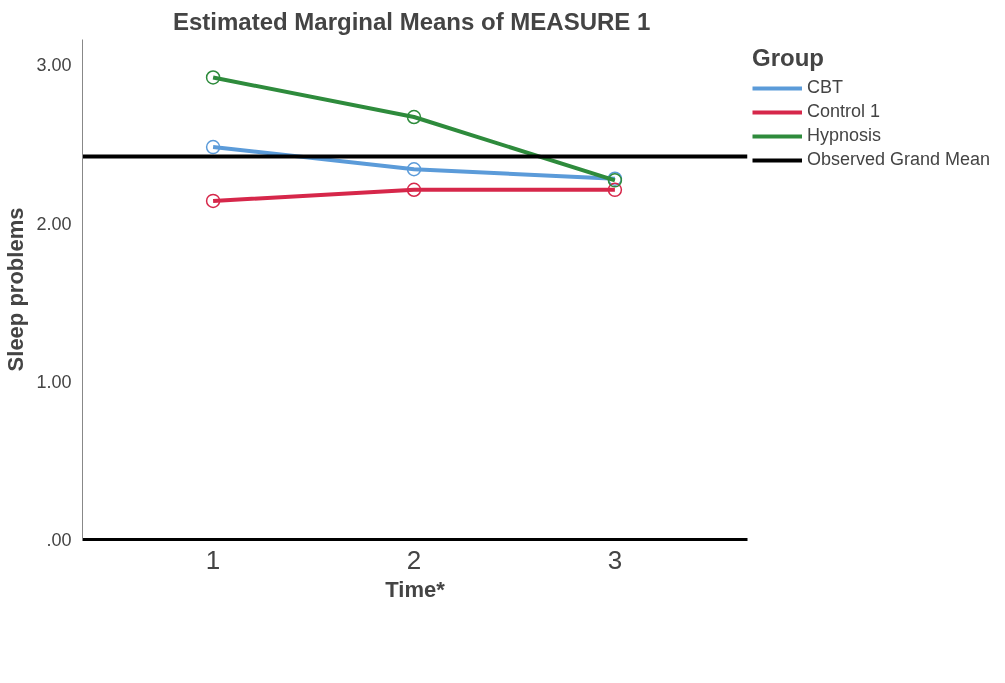  I want to click on y-tick-label: .00, so click(59, 540).